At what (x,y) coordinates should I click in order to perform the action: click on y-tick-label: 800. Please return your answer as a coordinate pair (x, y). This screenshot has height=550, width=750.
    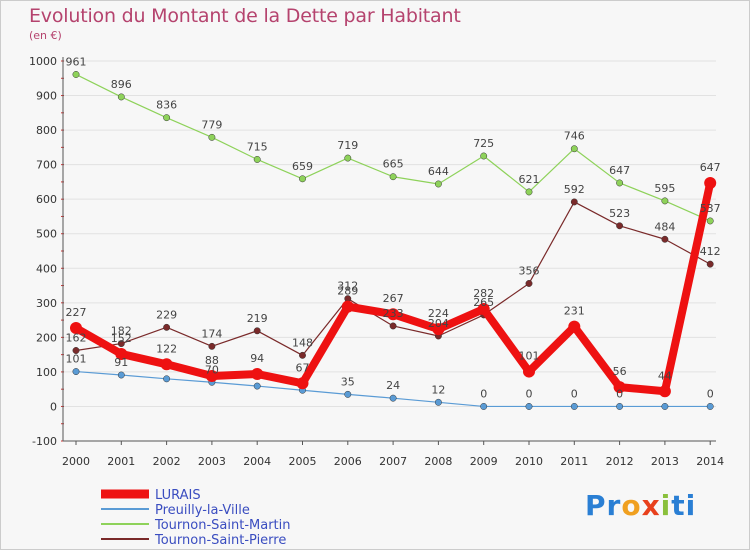
    Looking at the image, I should click on (46, 130).